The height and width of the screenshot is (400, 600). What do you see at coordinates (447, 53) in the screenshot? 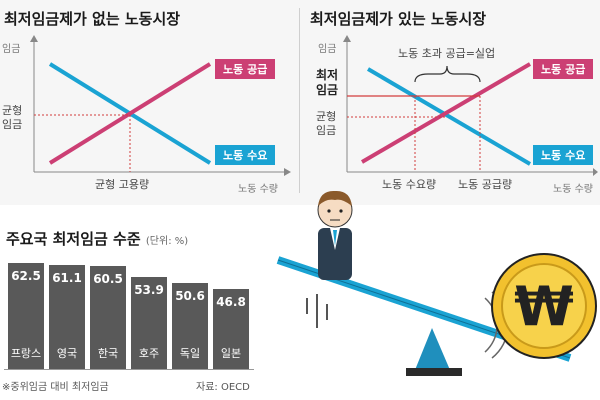
I see `right-surplus-label: 노동 초과 공급=실업` at bounding box center [447, 53].